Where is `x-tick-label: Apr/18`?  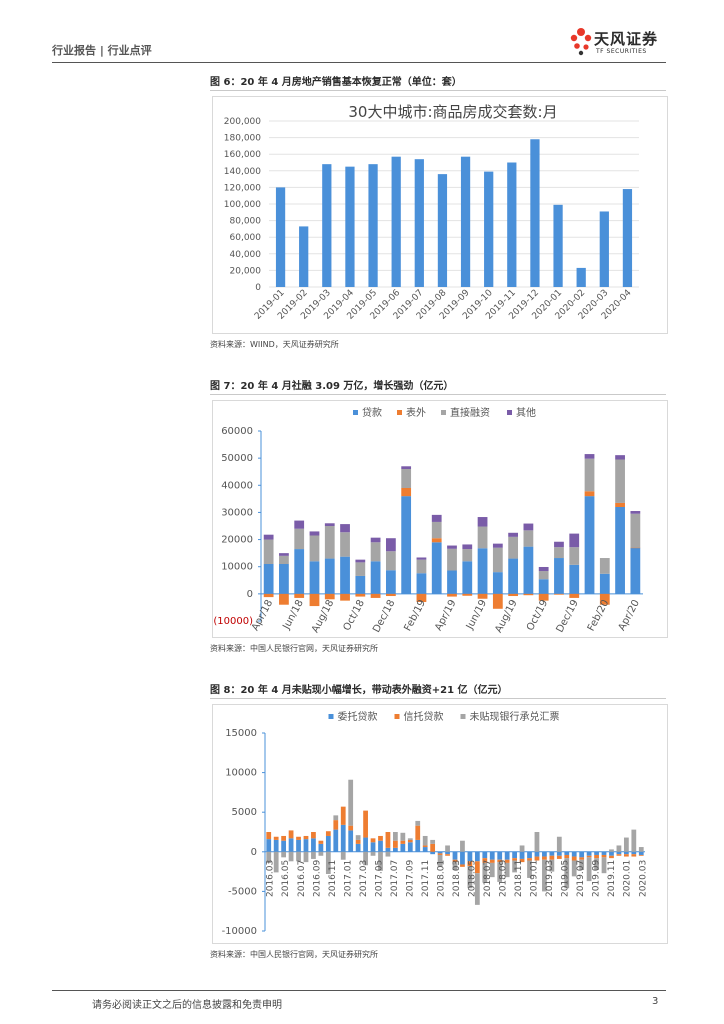
x-tick-label: Apr/18 is located at coordinates (262, 615).